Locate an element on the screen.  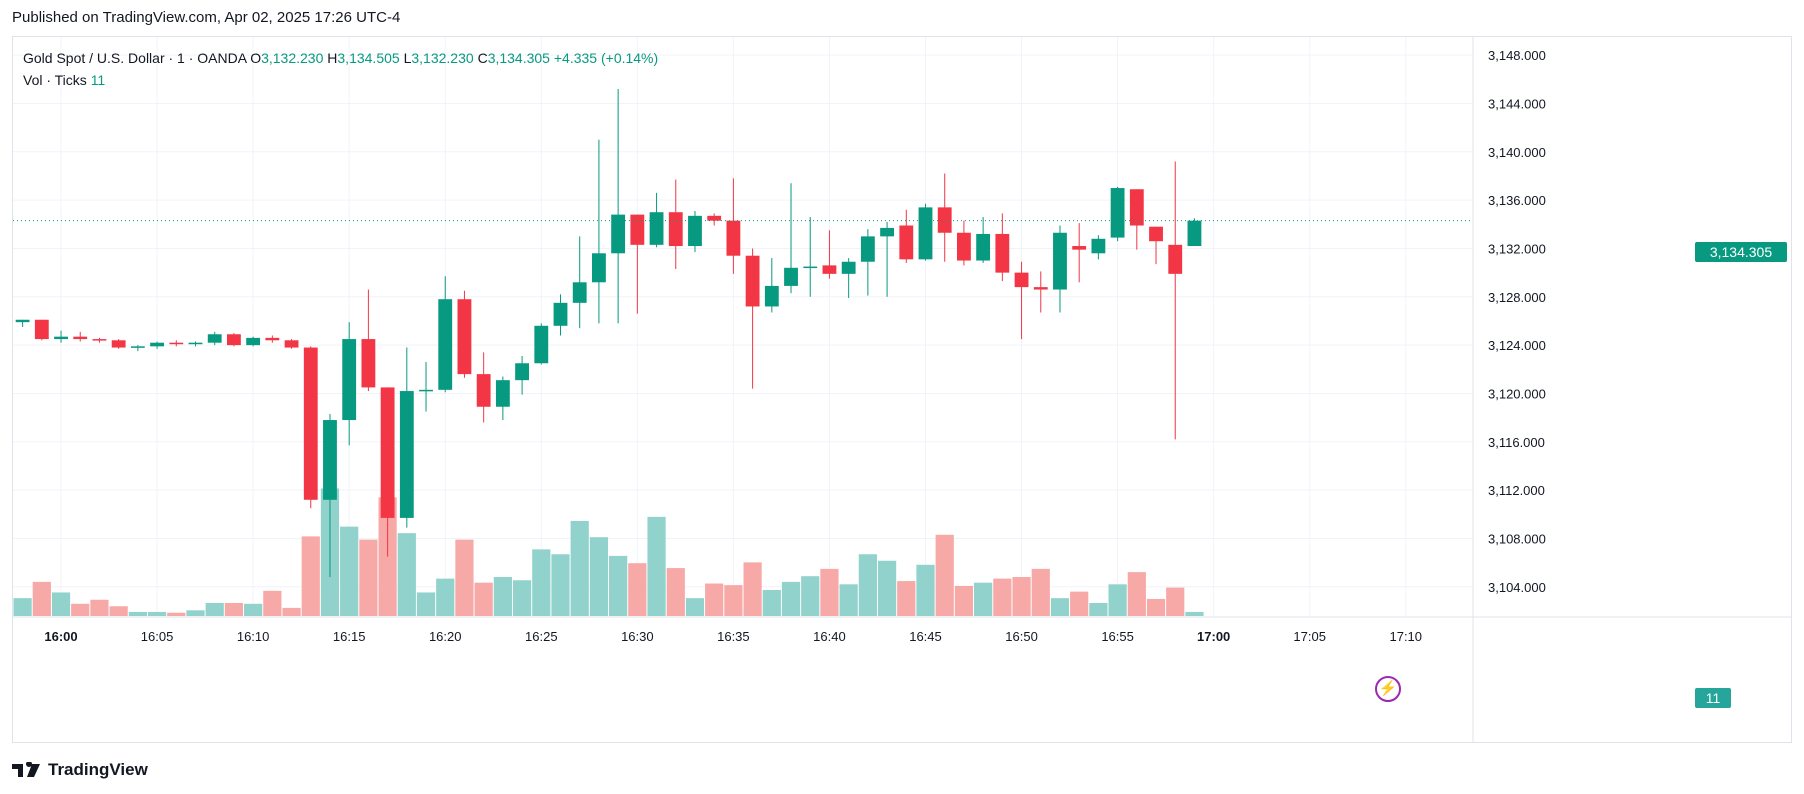
price-tick-label: 3,108.000 is located at coordinates (1517, 538).